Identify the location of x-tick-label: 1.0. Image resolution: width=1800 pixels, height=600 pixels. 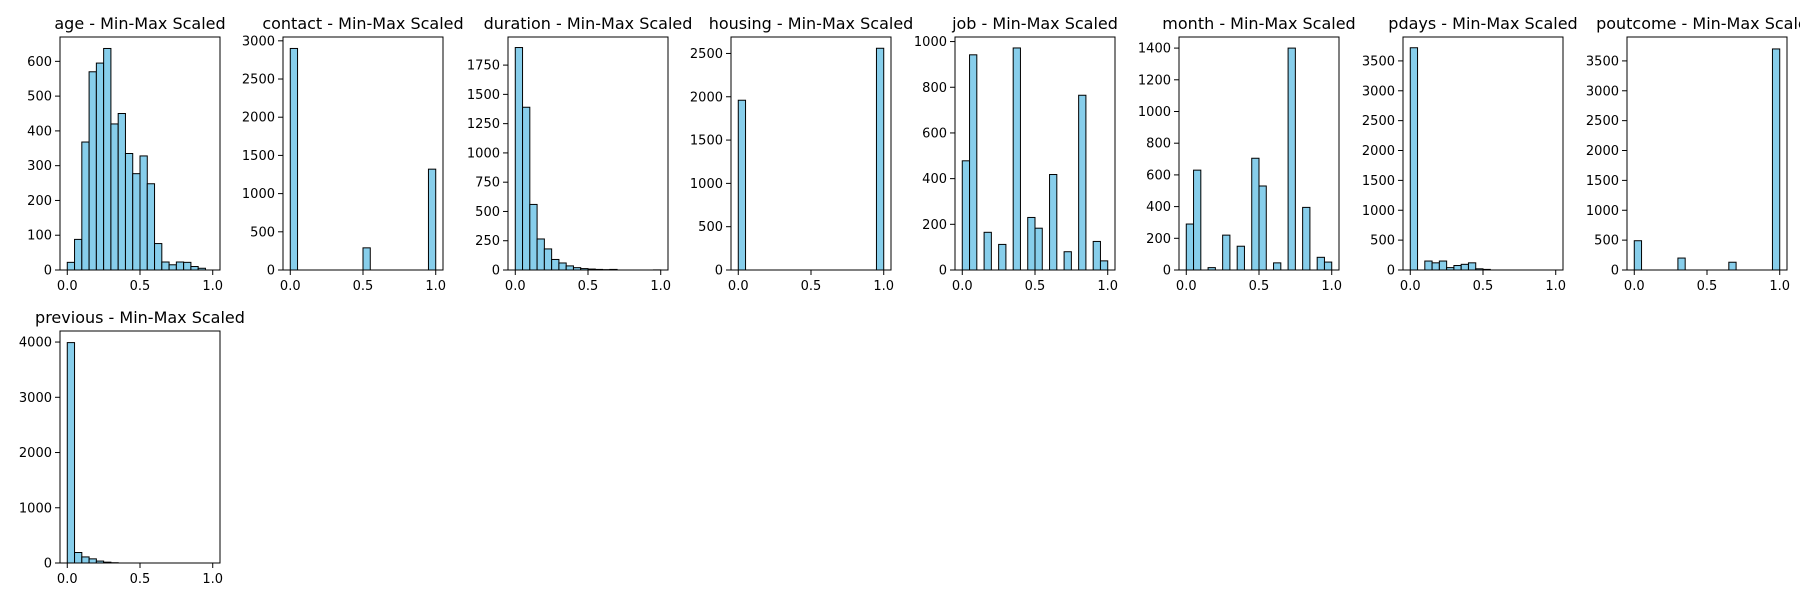
(212, 579).